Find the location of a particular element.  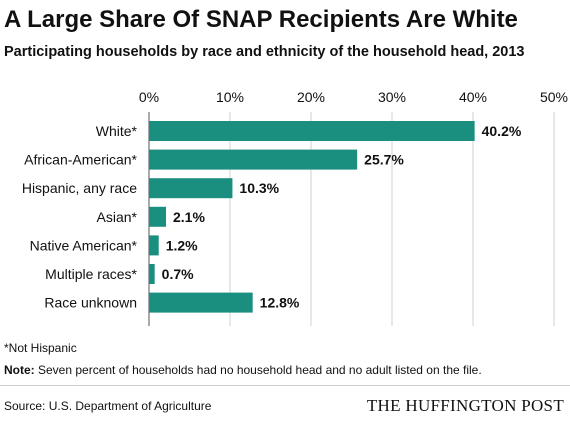

value-label: 12.8% is located at coordinates (280, 303).